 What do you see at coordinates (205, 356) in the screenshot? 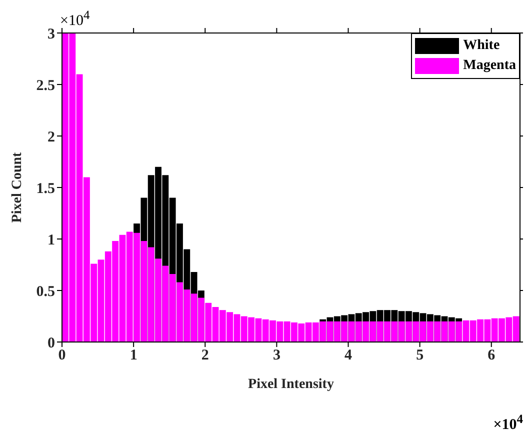
I see `x-tick-label: 2` at bounding box center [205, 356].